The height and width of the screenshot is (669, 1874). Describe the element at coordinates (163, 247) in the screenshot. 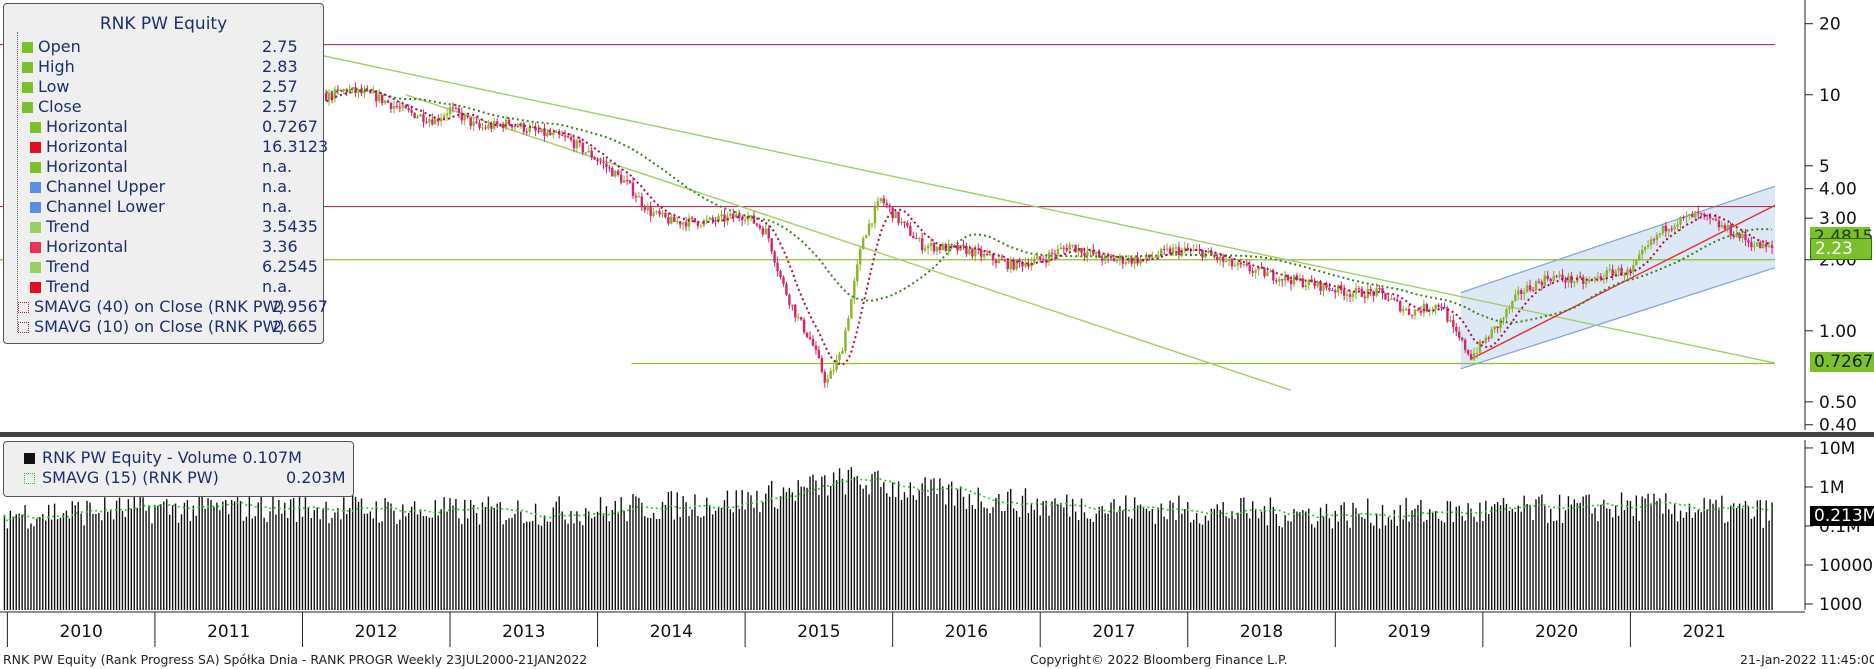

I see `price-legend-row: Horizontal 3.36` at that location.